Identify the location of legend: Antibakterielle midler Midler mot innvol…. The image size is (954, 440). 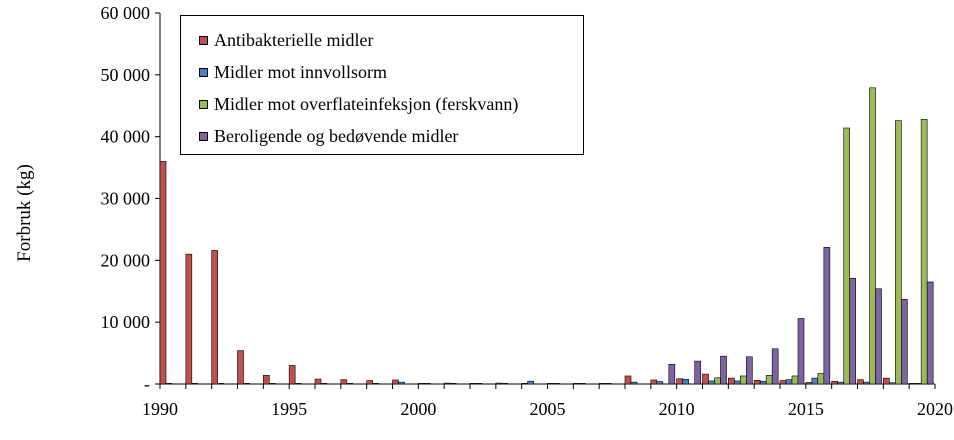
(382, 85).